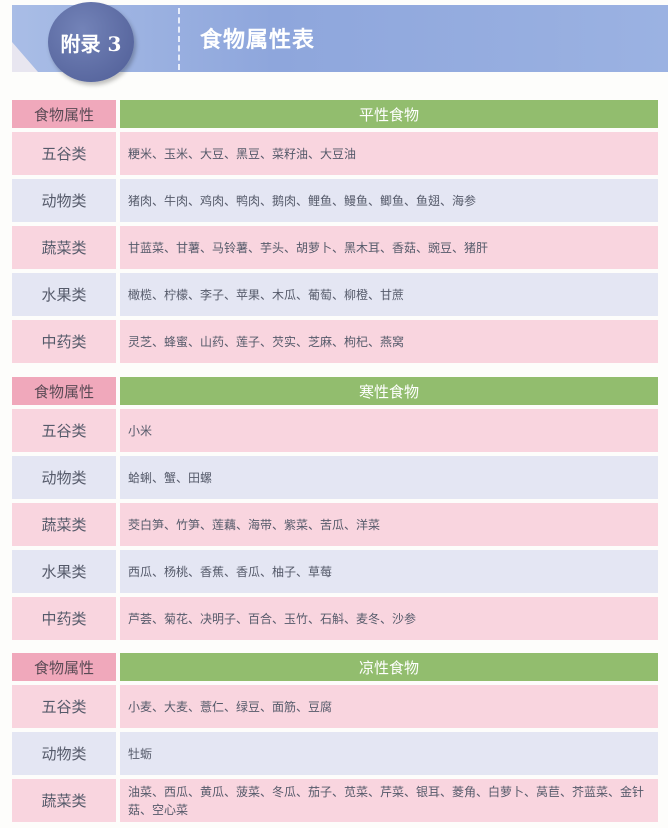 The width and height of the screenshot is (668, 828). Describe the element at coordinates (389, 753) in the screenshot. I see `items-cell: 牡蛎` at that location.